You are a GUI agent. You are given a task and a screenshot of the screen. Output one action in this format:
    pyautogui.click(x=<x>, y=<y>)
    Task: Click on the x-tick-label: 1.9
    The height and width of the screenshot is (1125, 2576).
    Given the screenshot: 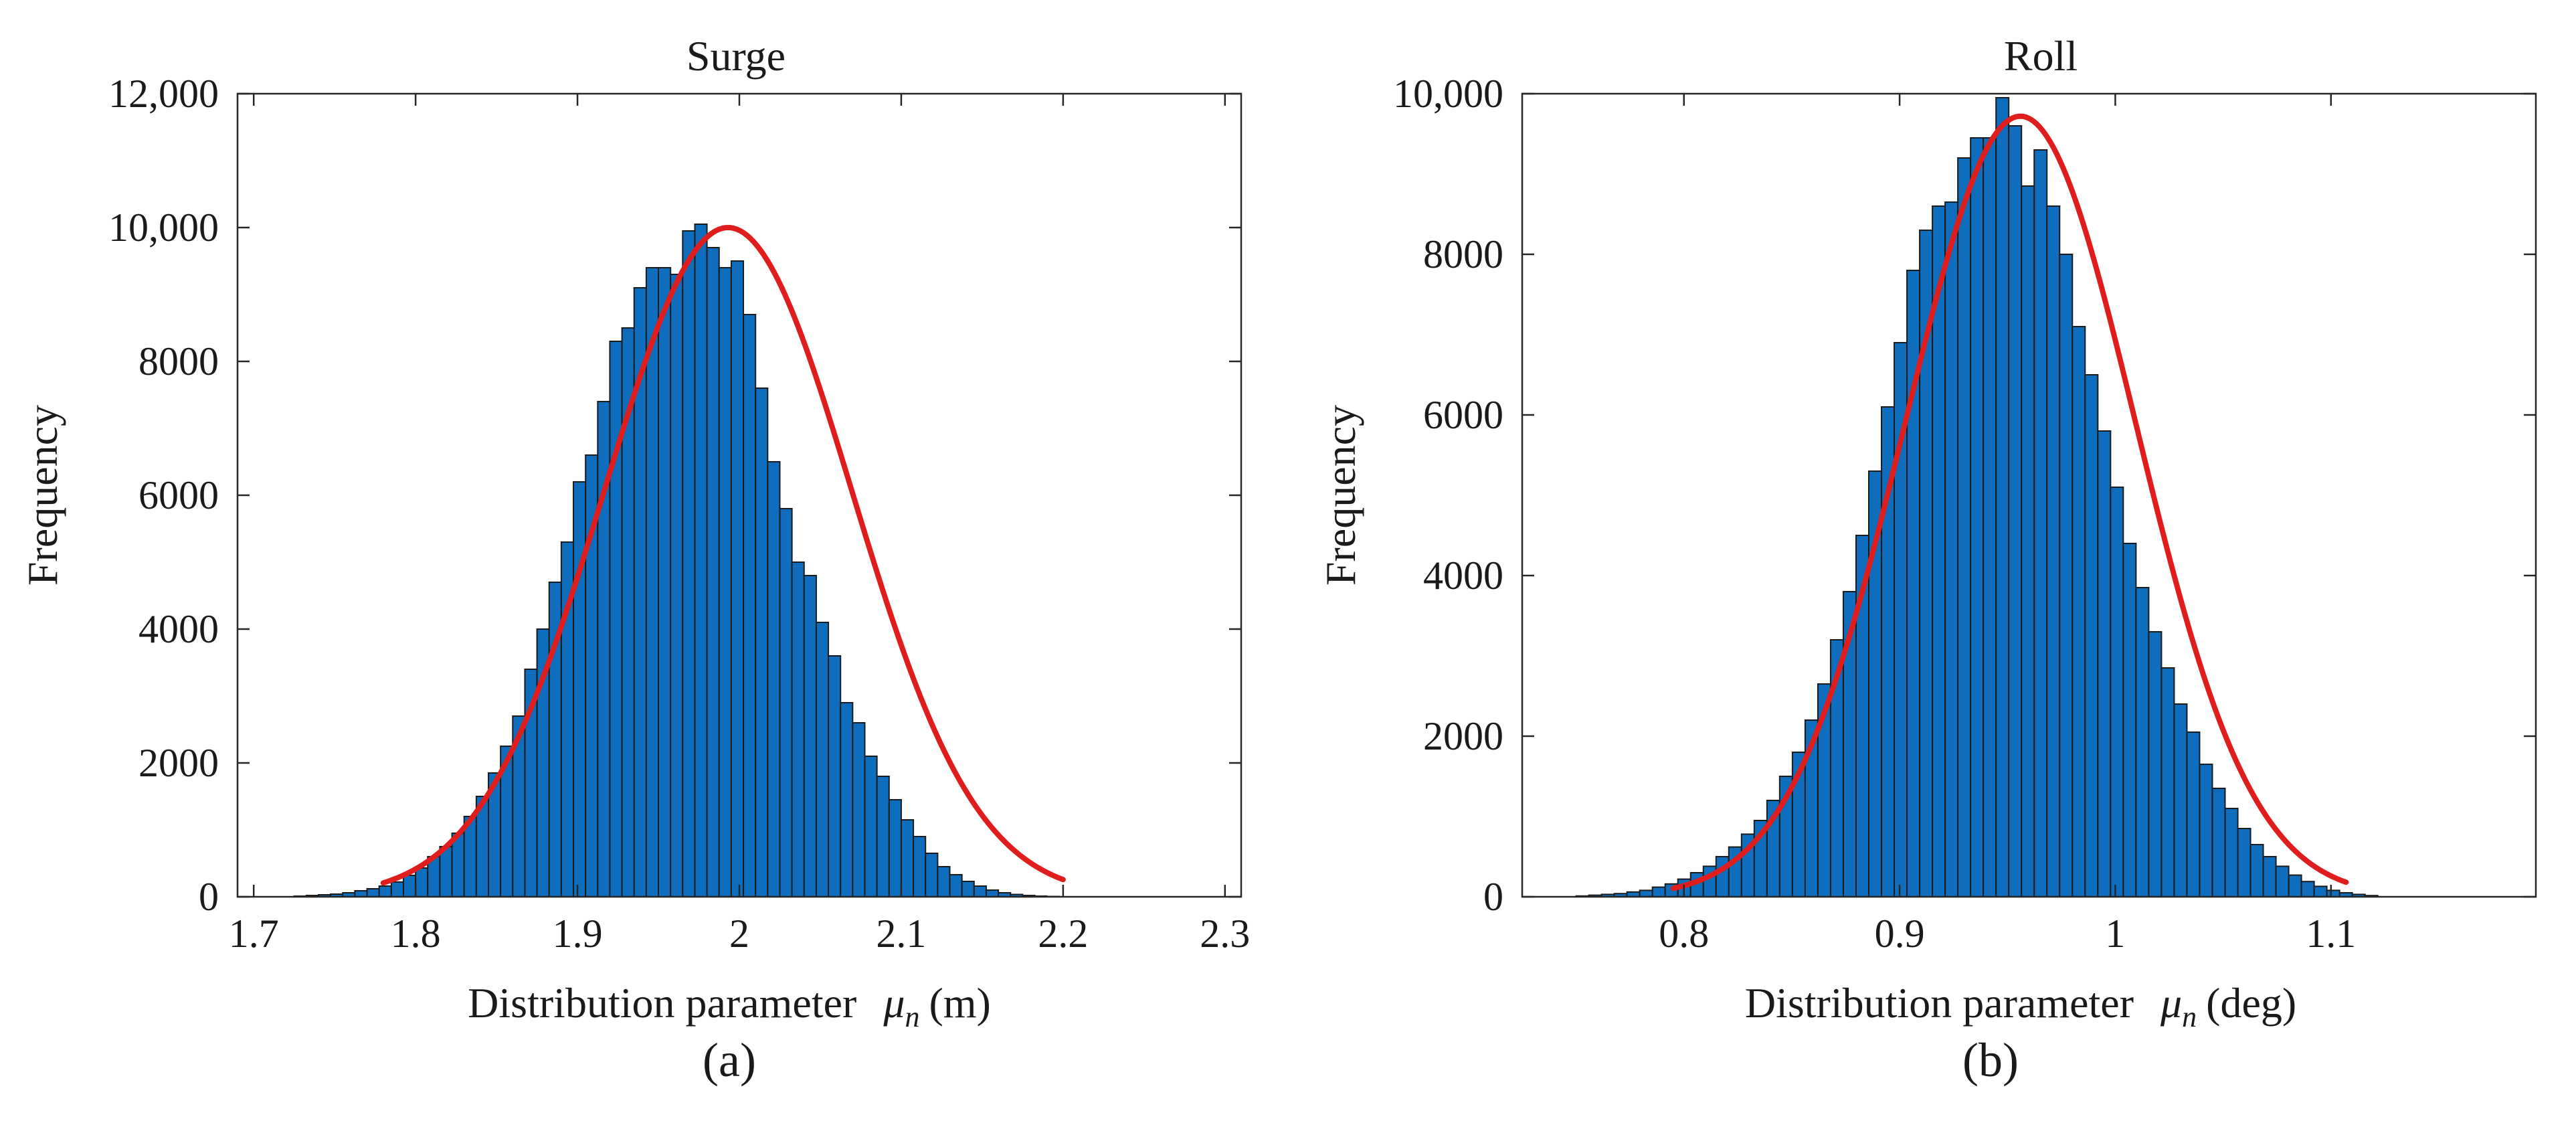 What is the action you would take?
    pyautogui.click(x=578, y=934)
    